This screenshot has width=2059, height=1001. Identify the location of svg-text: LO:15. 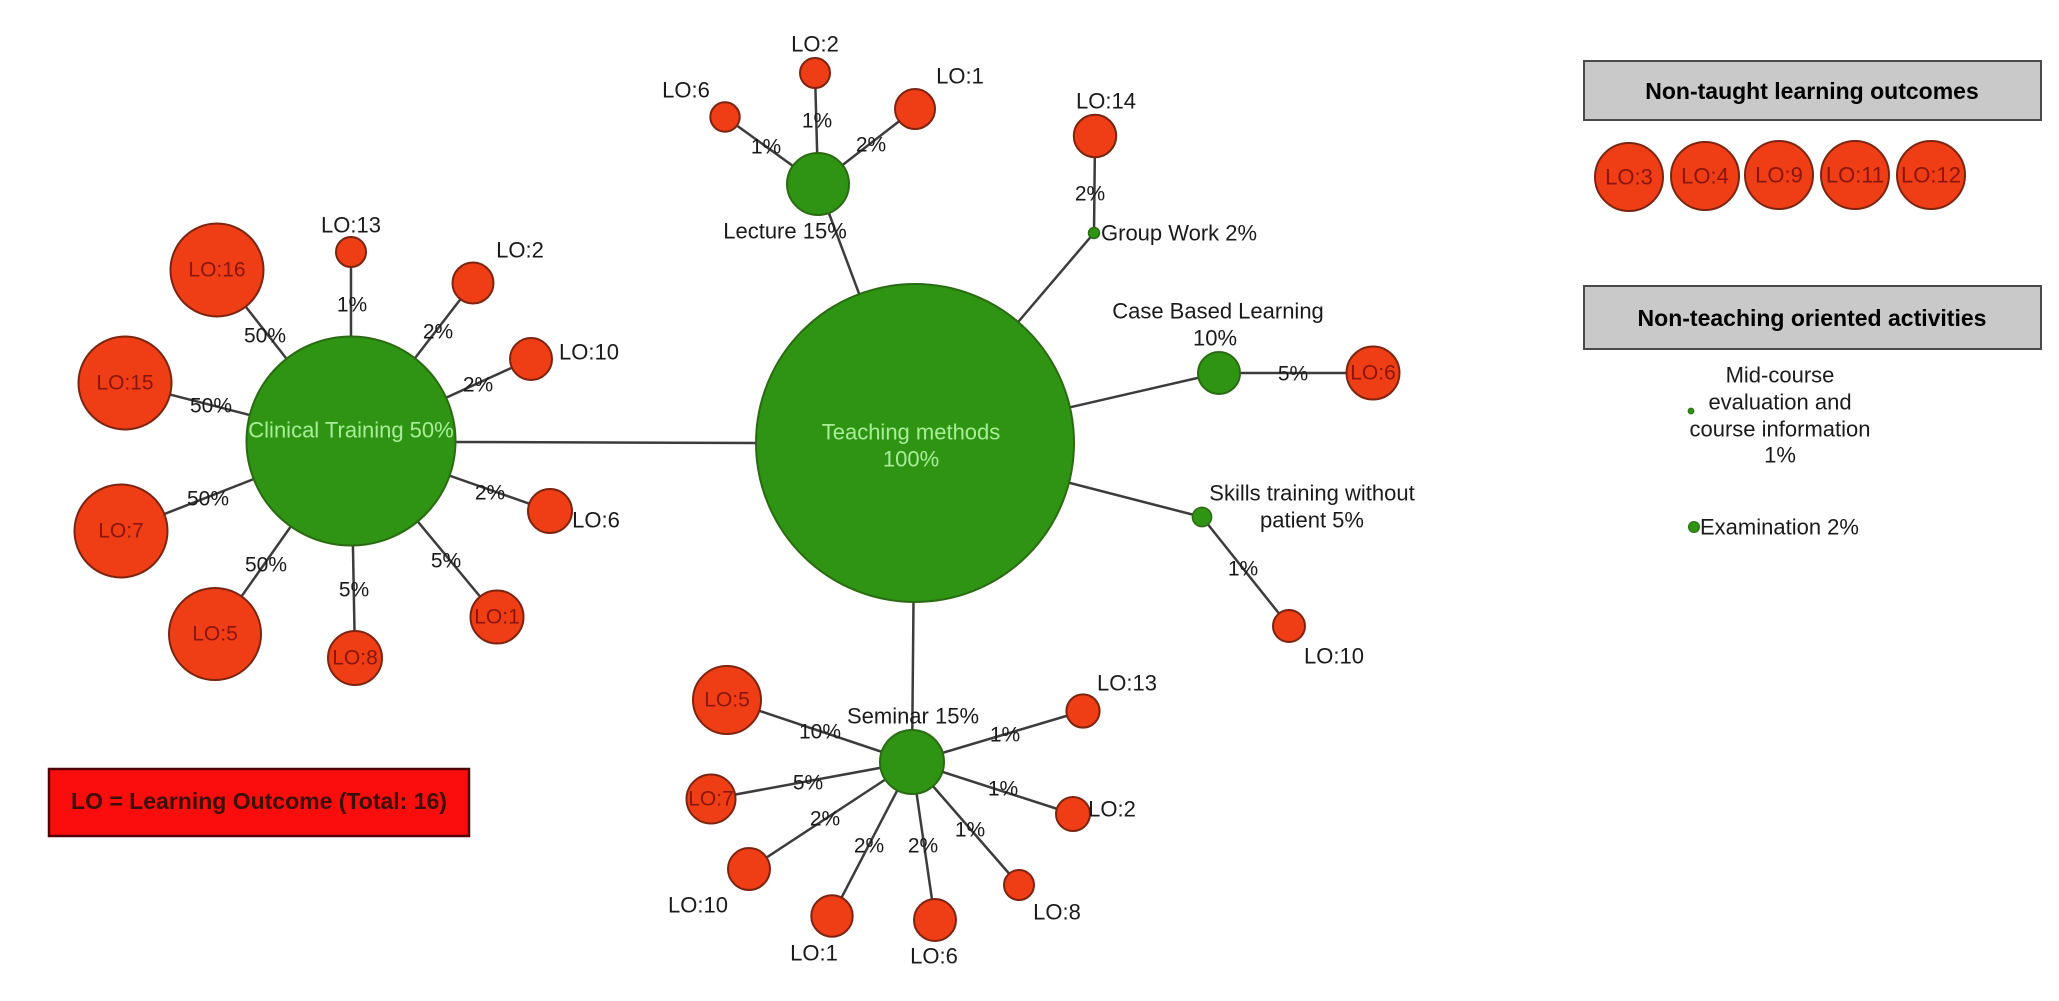
(124, 383).